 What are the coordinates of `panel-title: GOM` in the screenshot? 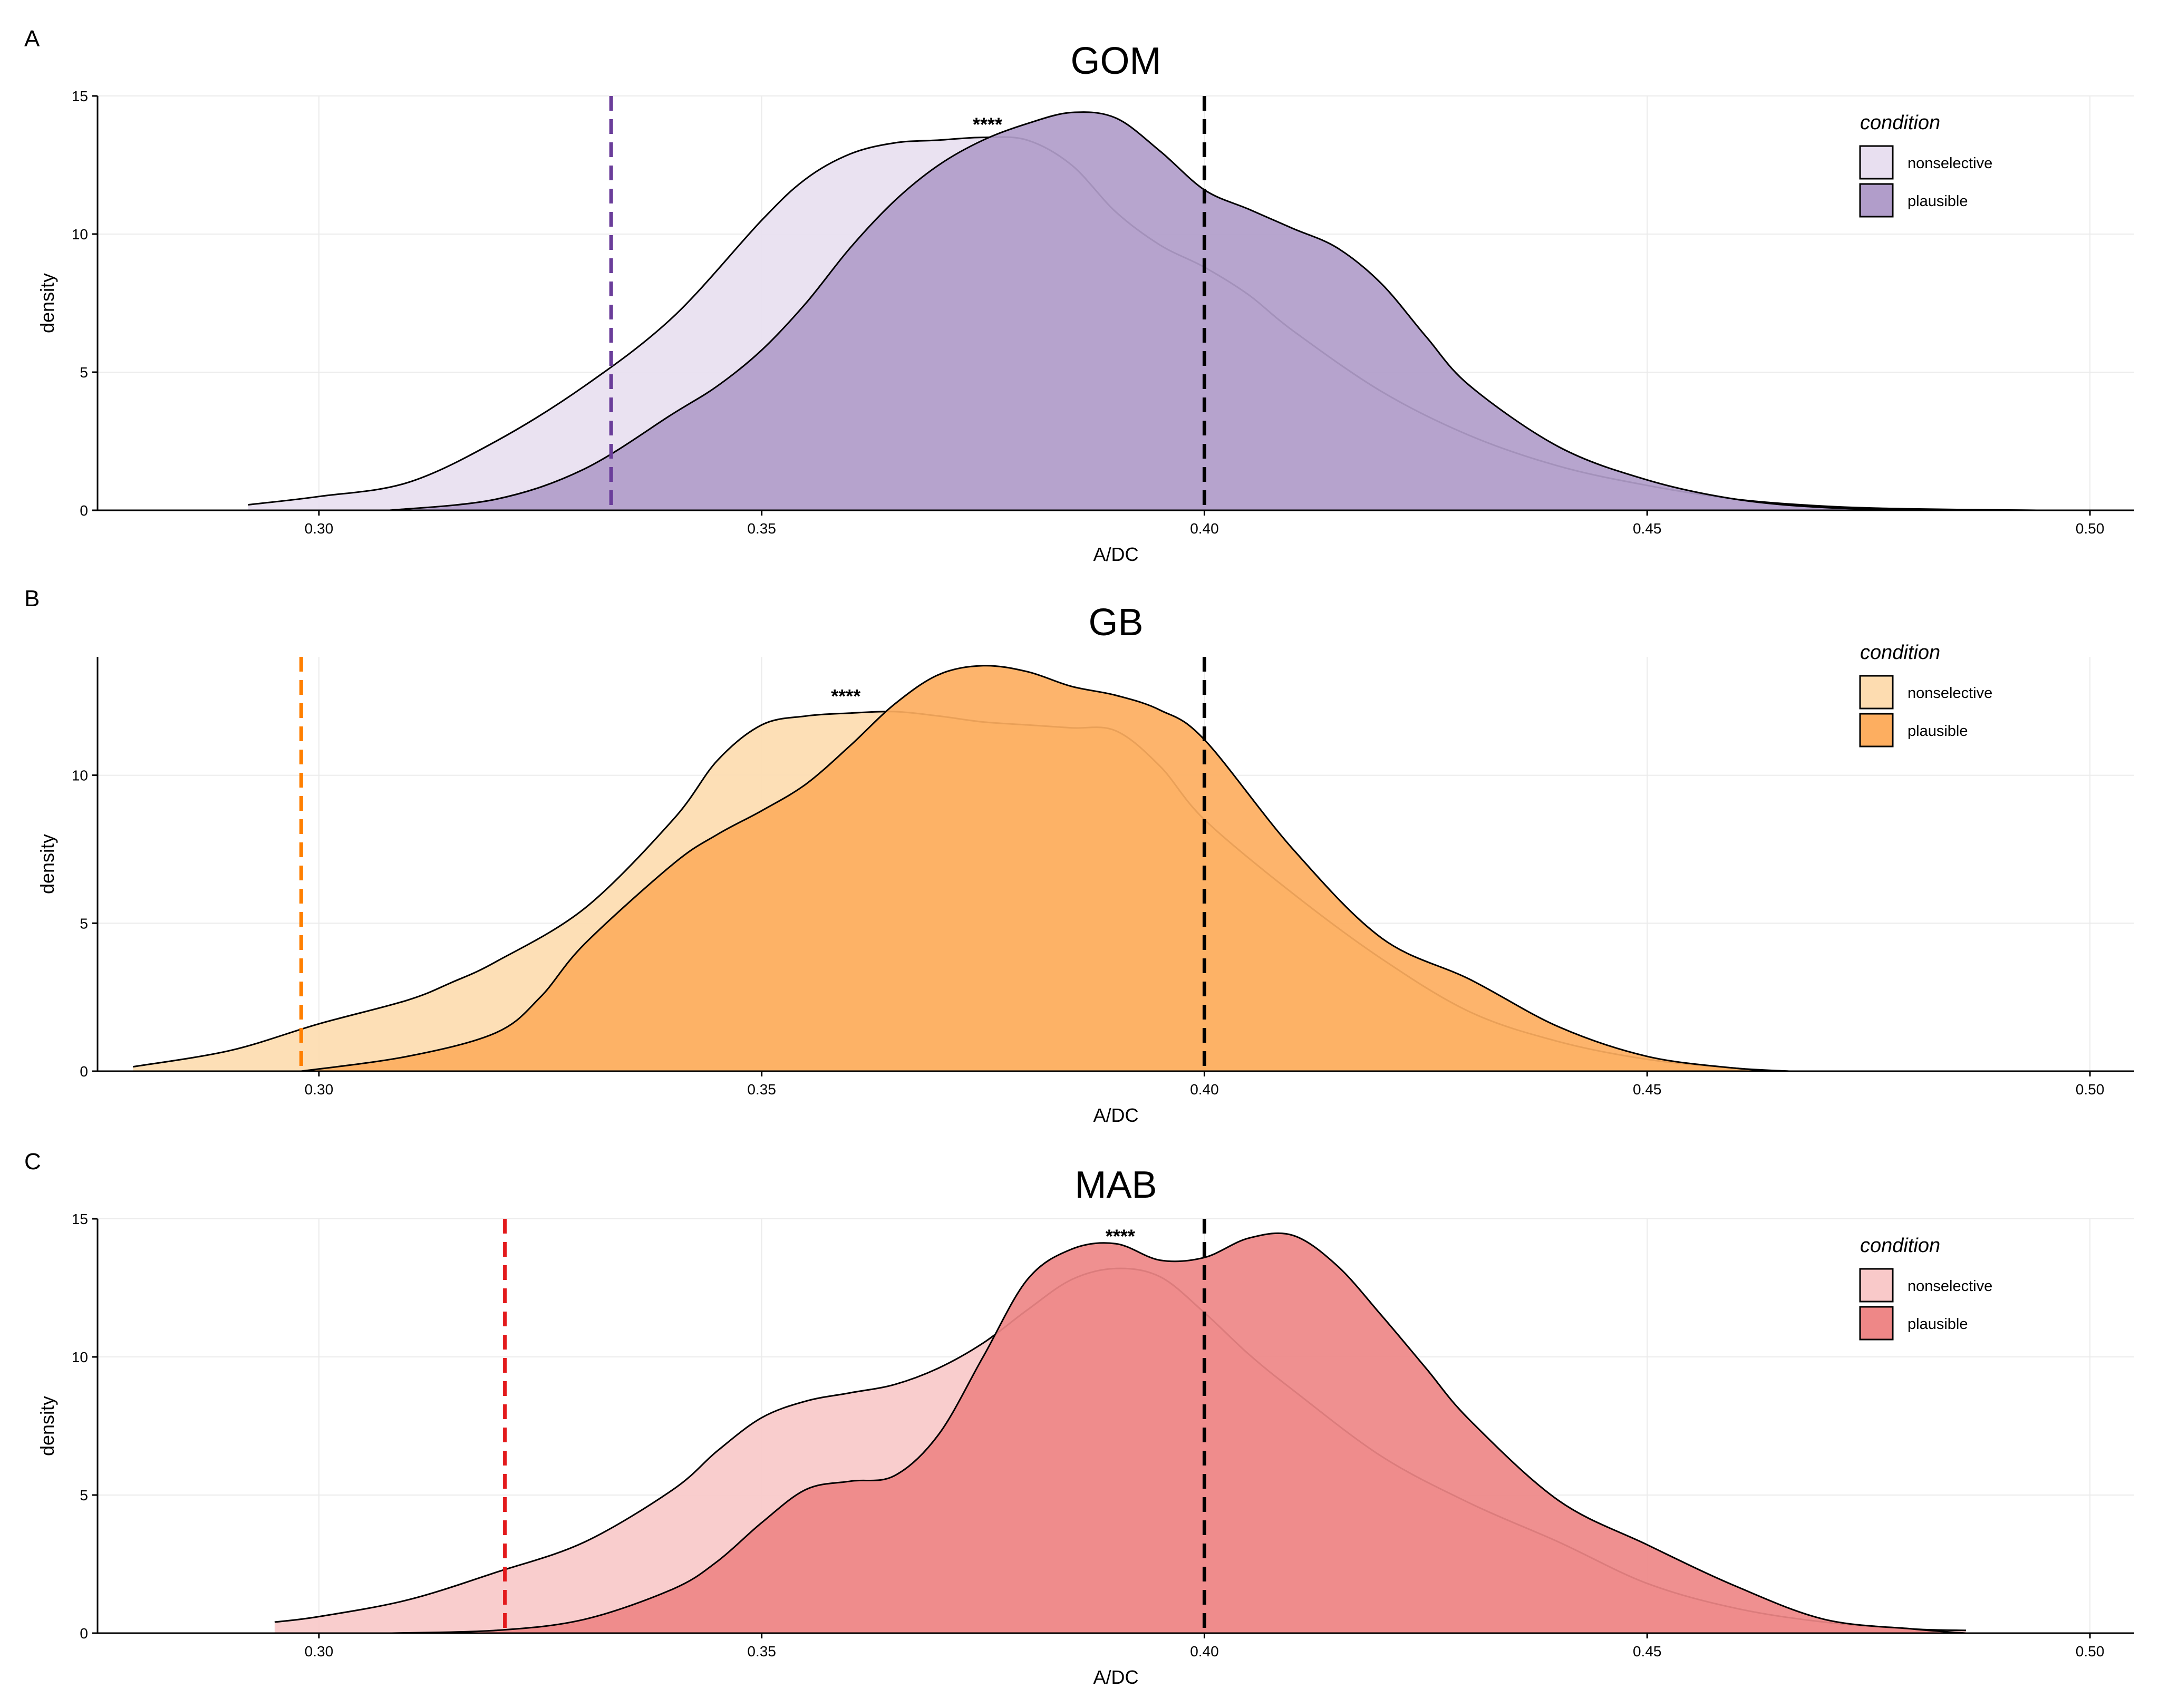 It's located at (1116, 61).